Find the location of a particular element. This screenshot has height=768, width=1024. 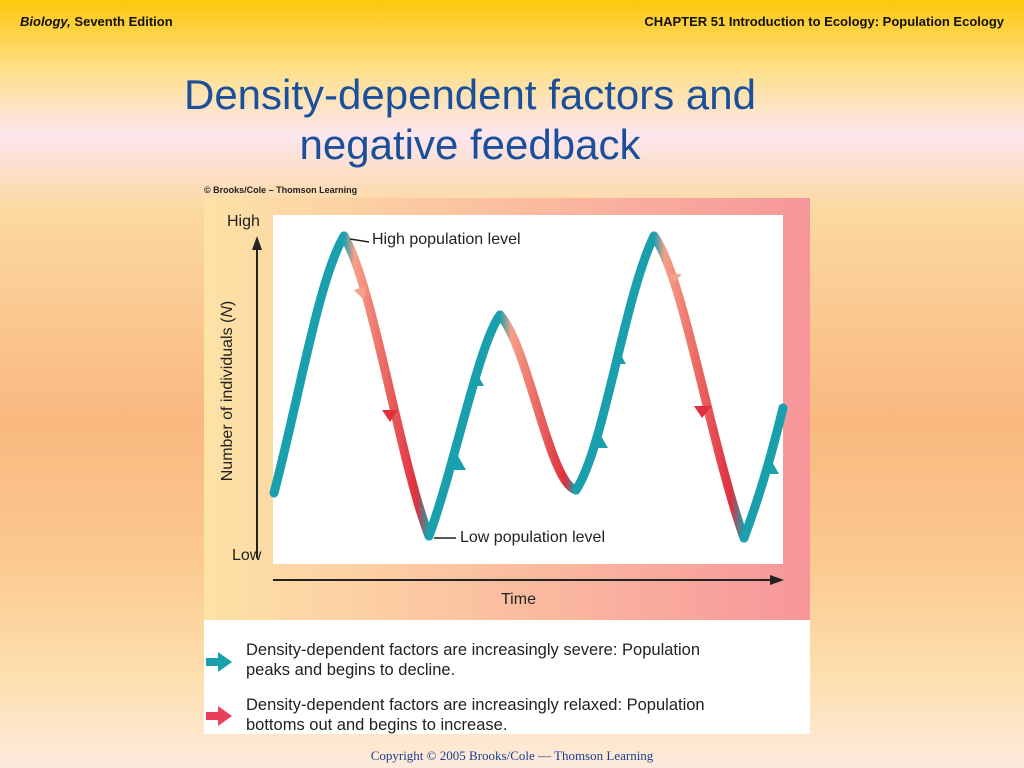

legend-arrow-increase-icon is located at coordinates (219, 662).